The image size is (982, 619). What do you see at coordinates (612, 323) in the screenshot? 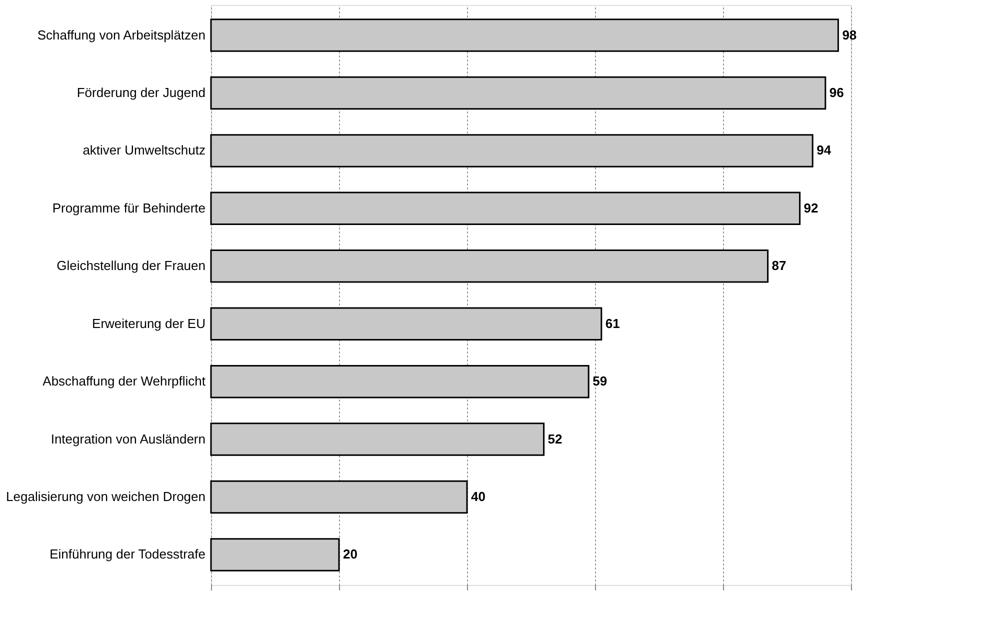
I see `data-label: 61` at bounding box center [612, 323].